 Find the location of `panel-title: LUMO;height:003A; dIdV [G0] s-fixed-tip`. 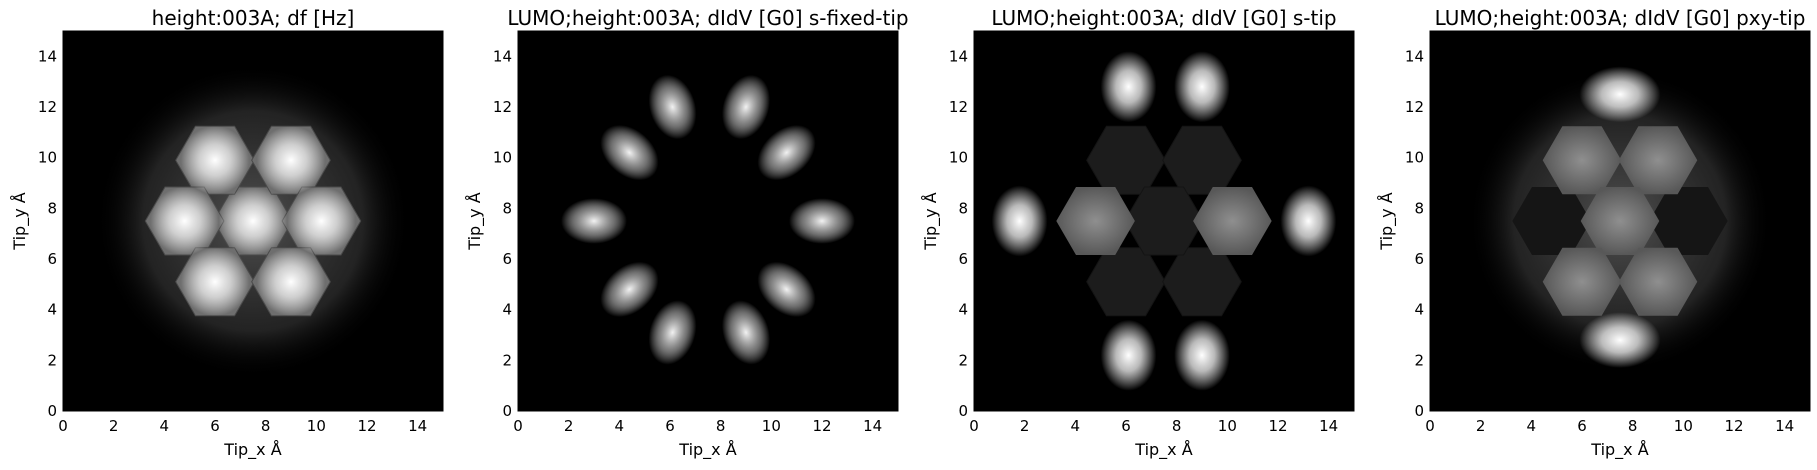

panel-title: LUMO;height:003A; dIdV [G0] s-fixed-tip is located at coordinates (707, 18).